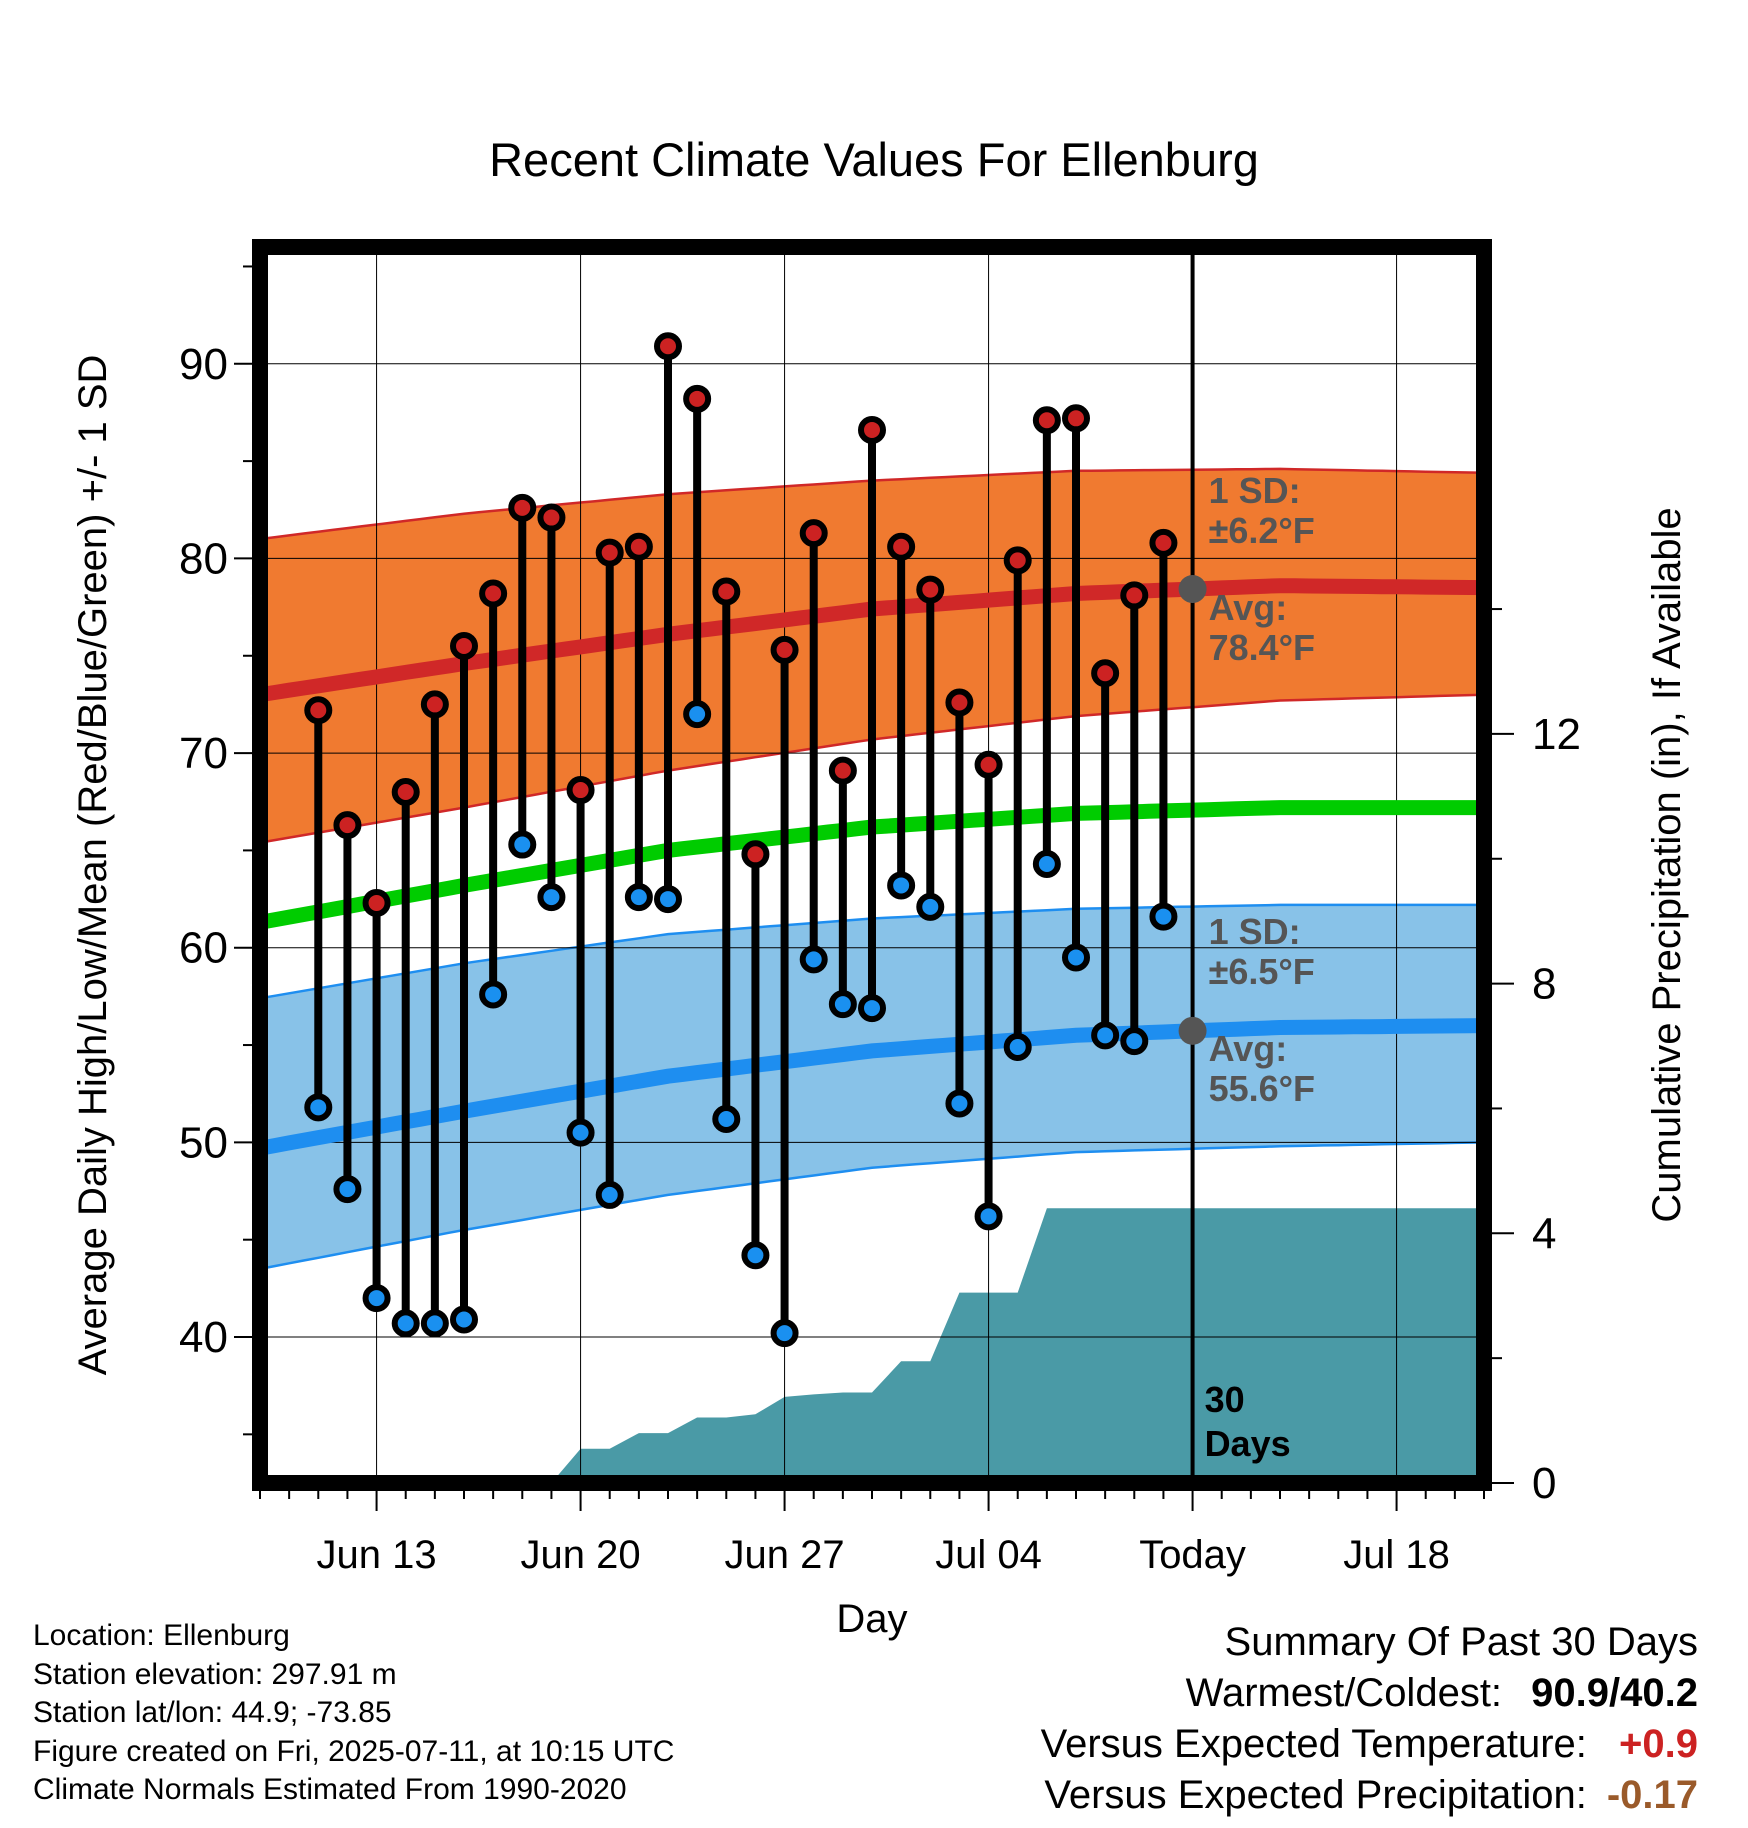  I want to click on warm-cold-value: 90.9/40.2, so click(1614, 1693).